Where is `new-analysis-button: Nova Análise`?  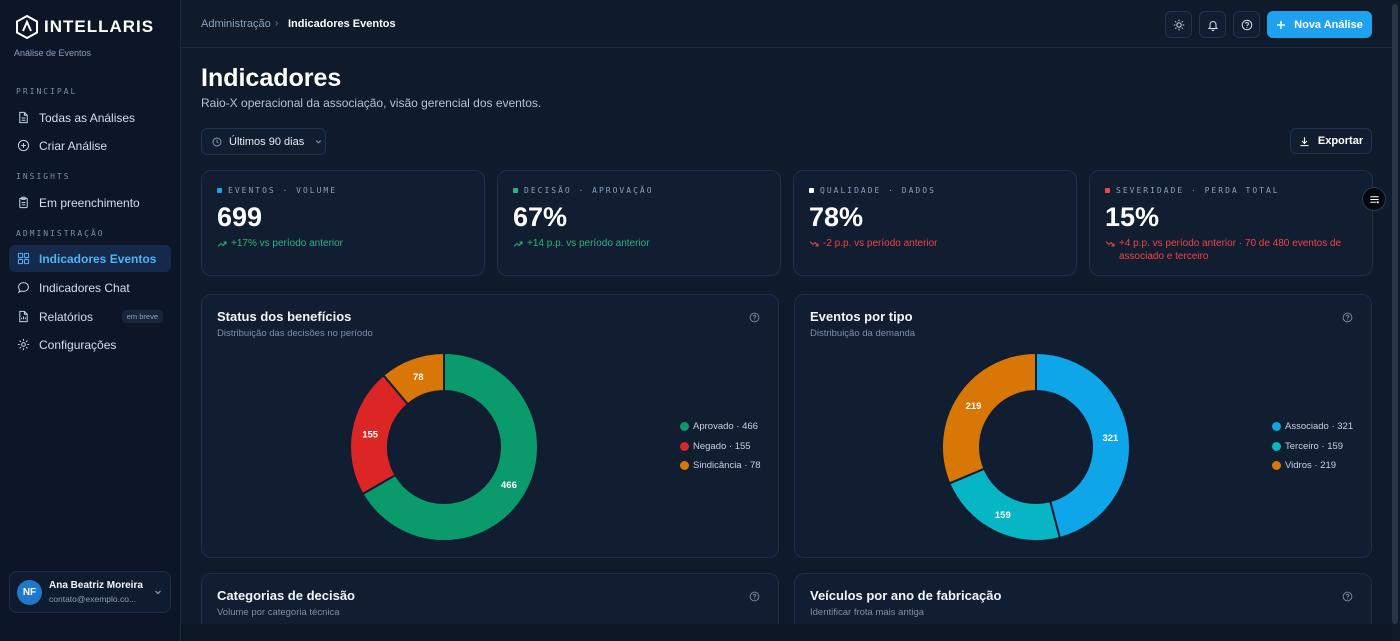
new-analysis-button: Nova Análise is located at coordinates (1319, 24).